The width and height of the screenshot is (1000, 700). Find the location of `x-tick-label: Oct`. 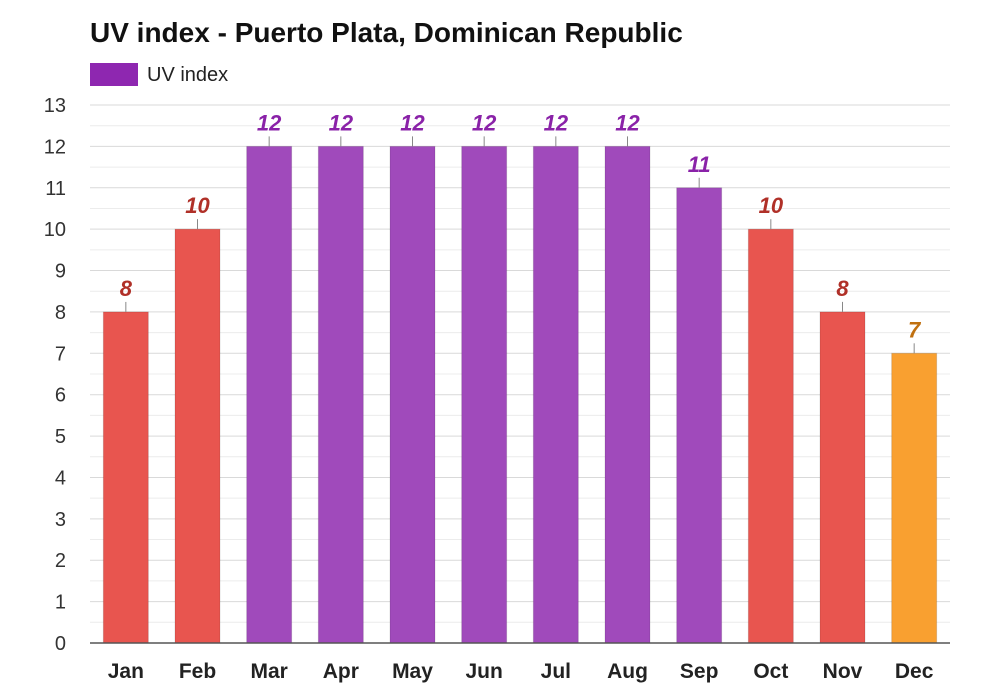

x-tick-label: Oct is located at coordinates (770, 671).